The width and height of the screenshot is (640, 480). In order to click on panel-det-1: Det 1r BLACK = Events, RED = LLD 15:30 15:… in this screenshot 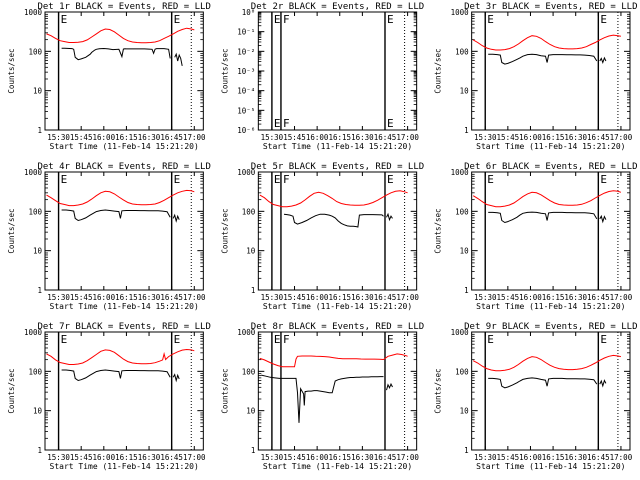, I will do `click(109, 76)`.